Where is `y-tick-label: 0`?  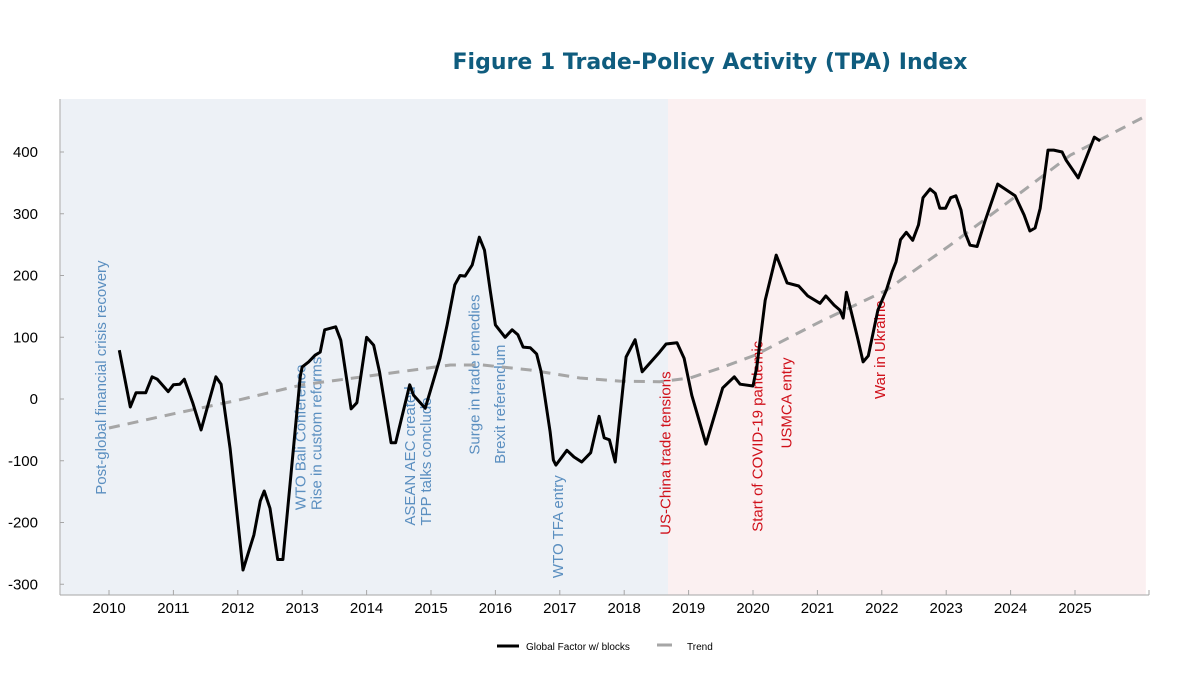 y-tick-label: 0 is located at coordinates (34, 399).